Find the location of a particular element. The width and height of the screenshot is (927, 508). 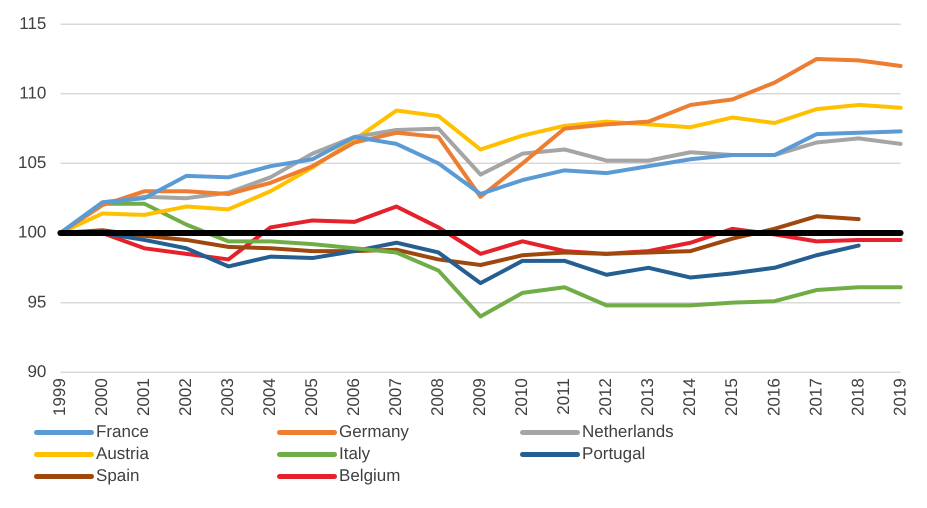

legend-label: Austria is located at coordinates (122, 454).